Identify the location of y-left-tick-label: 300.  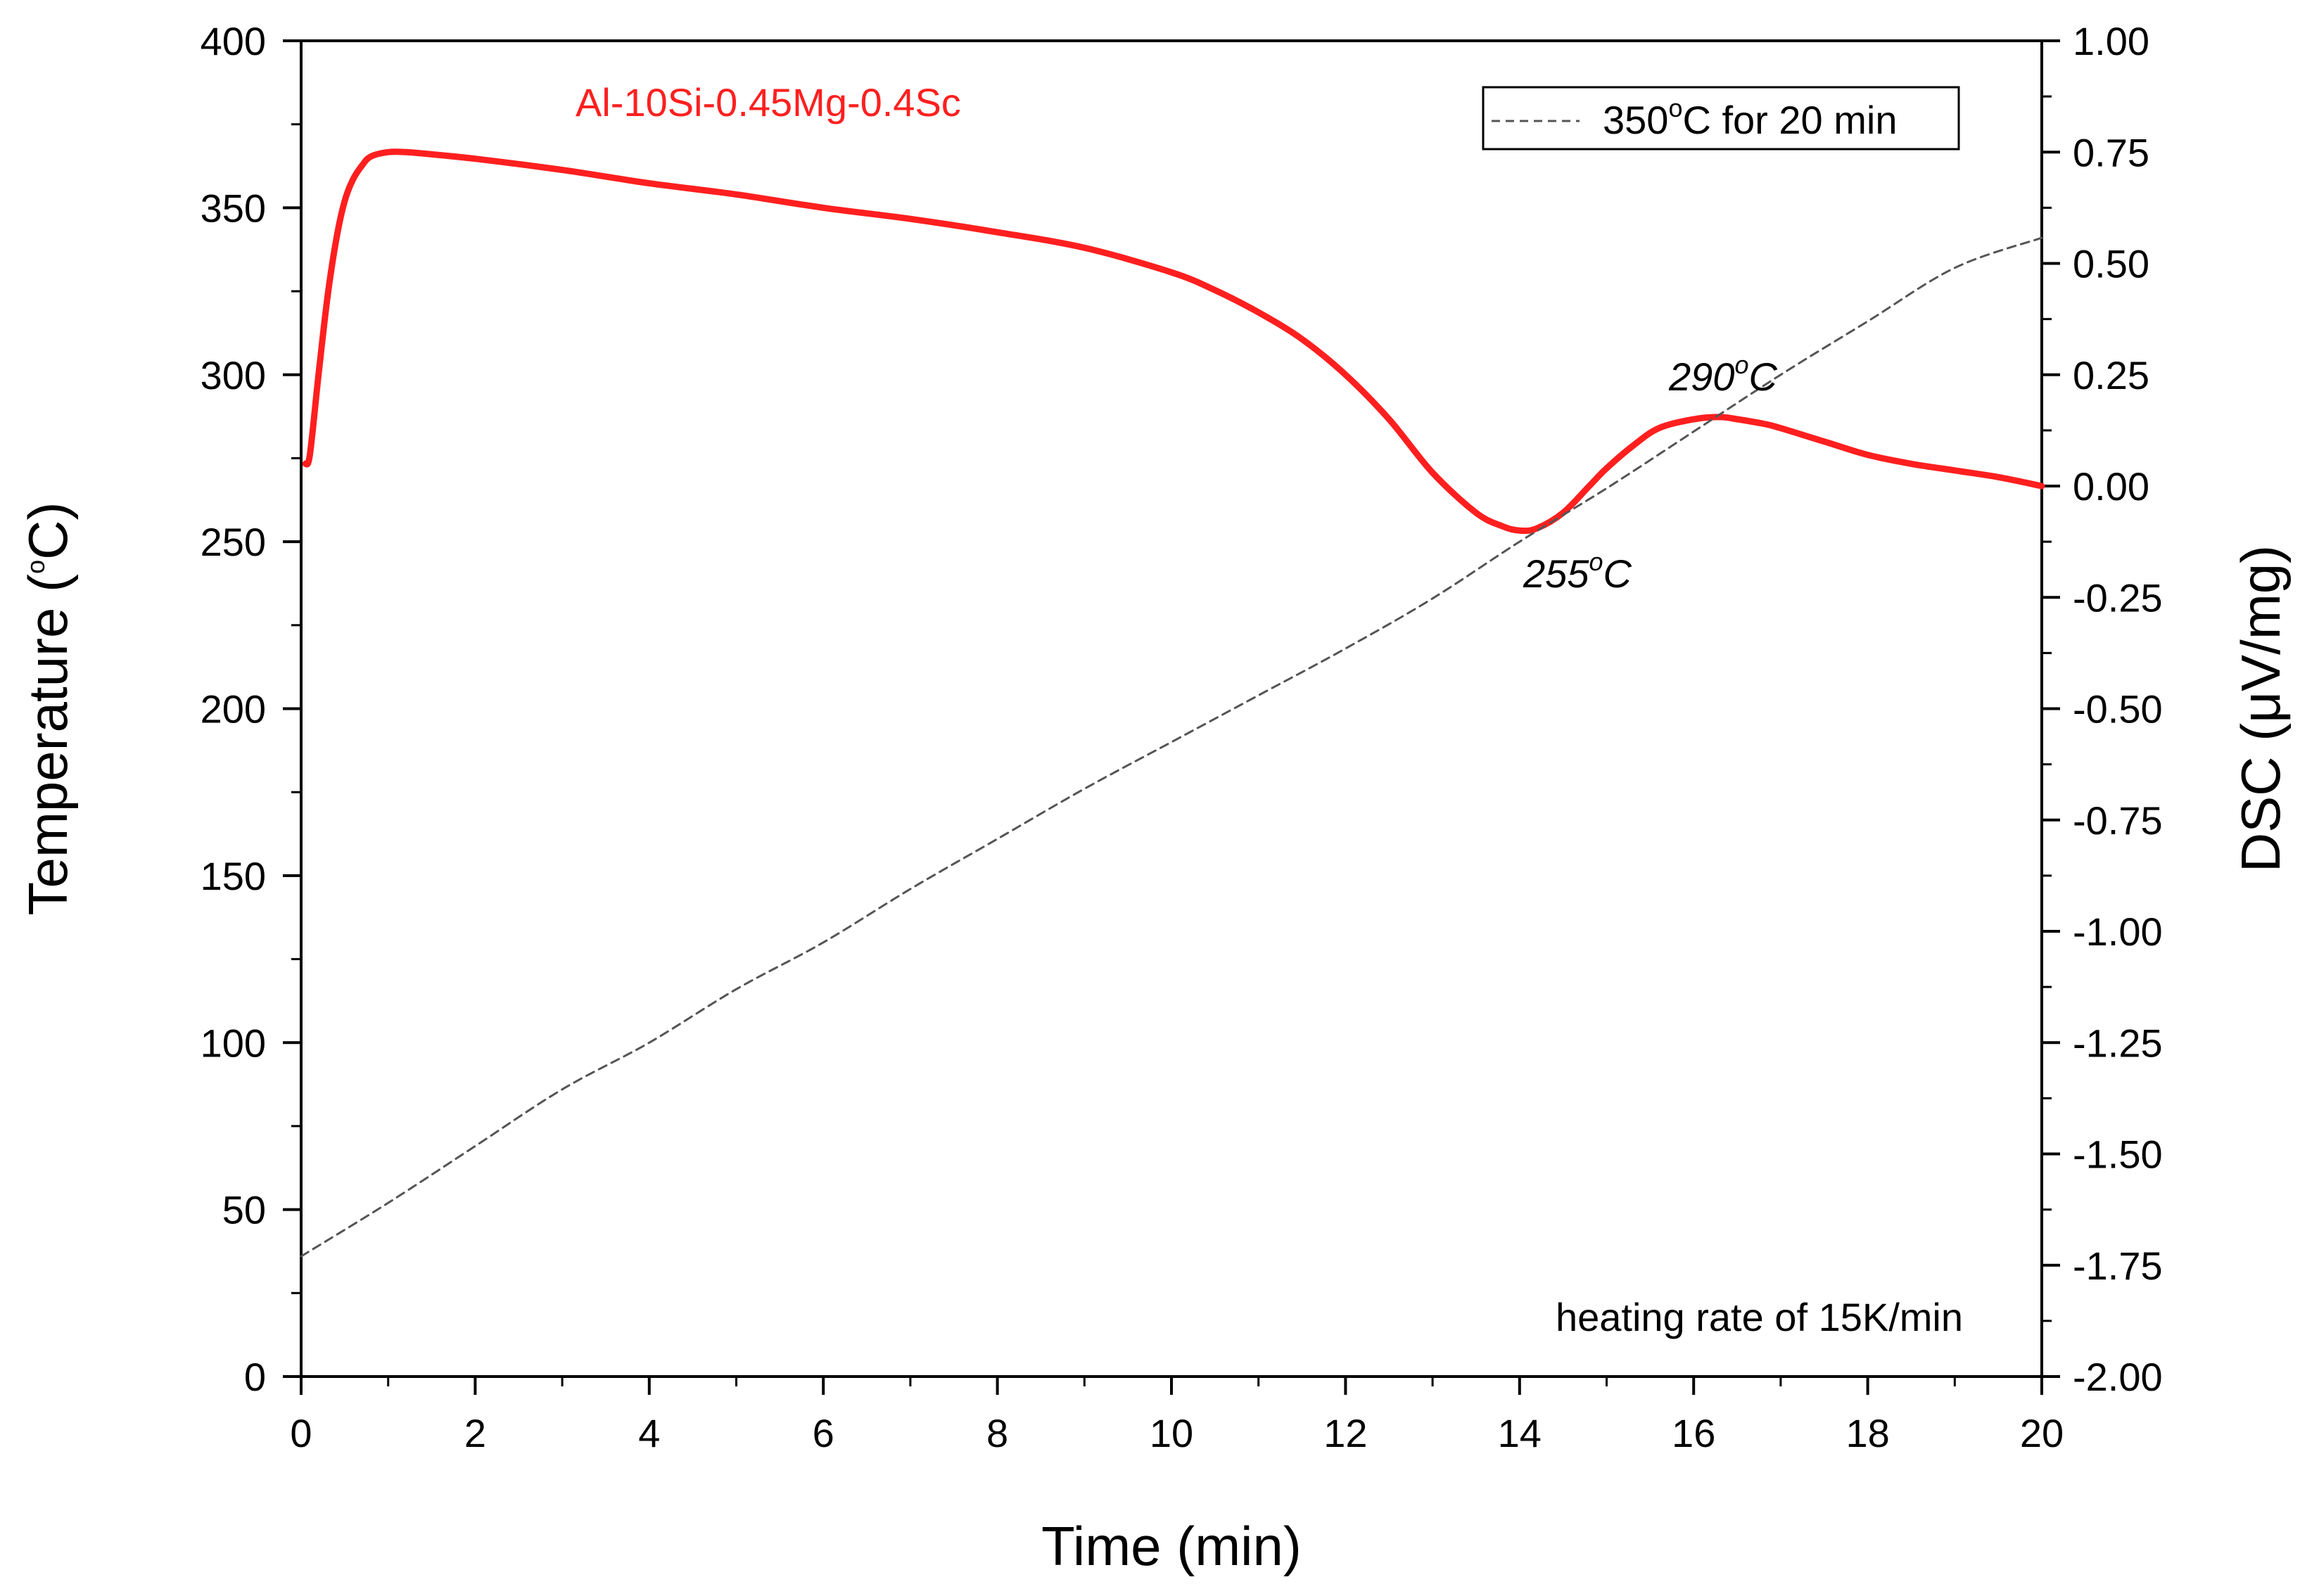
(234, 375).